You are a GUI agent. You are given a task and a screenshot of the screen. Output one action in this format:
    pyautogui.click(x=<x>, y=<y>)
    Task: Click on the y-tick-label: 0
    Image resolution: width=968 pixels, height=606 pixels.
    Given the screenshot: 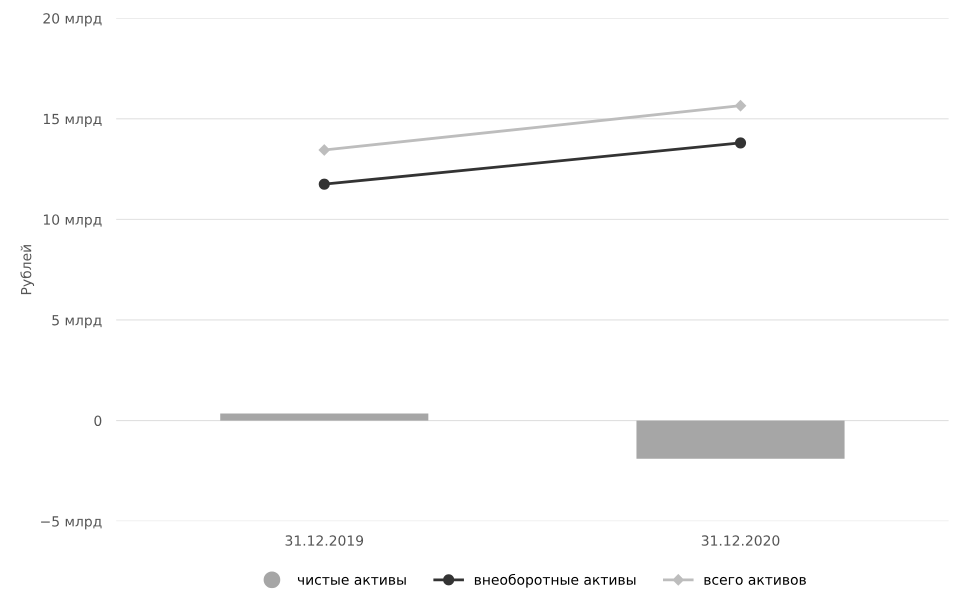 What is the action you would take?
    pyautogui.click(x=98, y=421)
    